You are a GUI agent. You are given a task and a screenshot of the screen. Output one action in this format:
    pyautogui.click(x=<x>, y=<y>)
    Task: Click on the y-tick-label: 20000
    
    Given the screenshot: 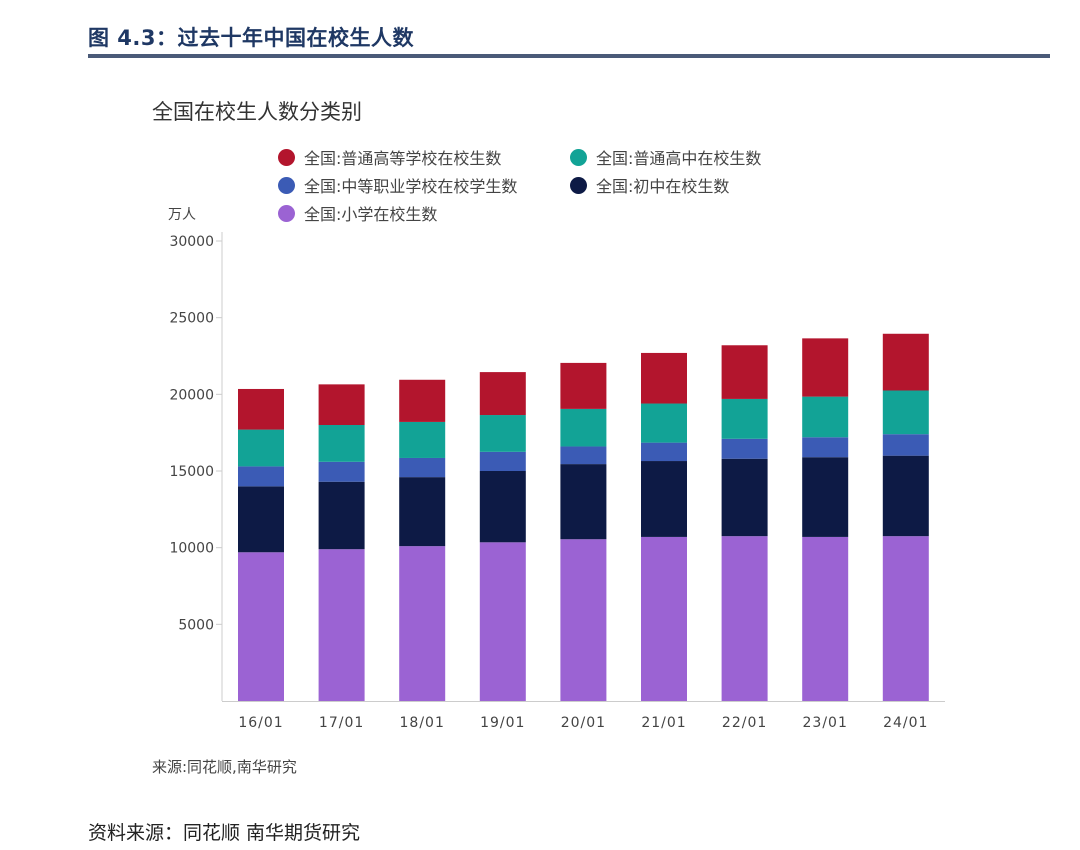 What is the action you would take?
    pyautogui.click(x=191, y=395)
    